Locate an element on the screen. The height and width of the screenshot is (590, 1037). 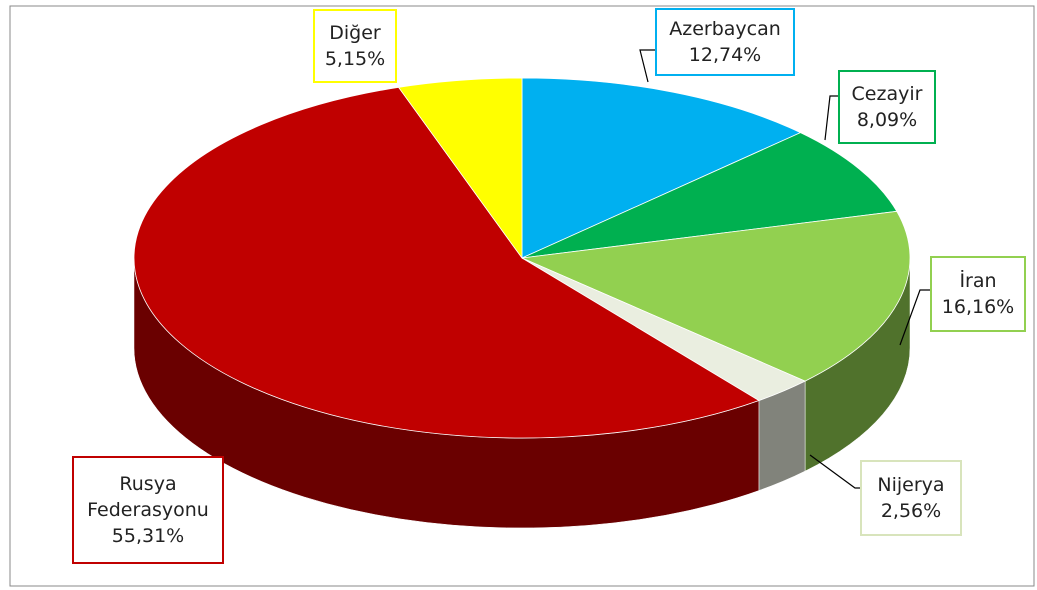
data-label: İran 16,16% is located at coordinates (978, 294).